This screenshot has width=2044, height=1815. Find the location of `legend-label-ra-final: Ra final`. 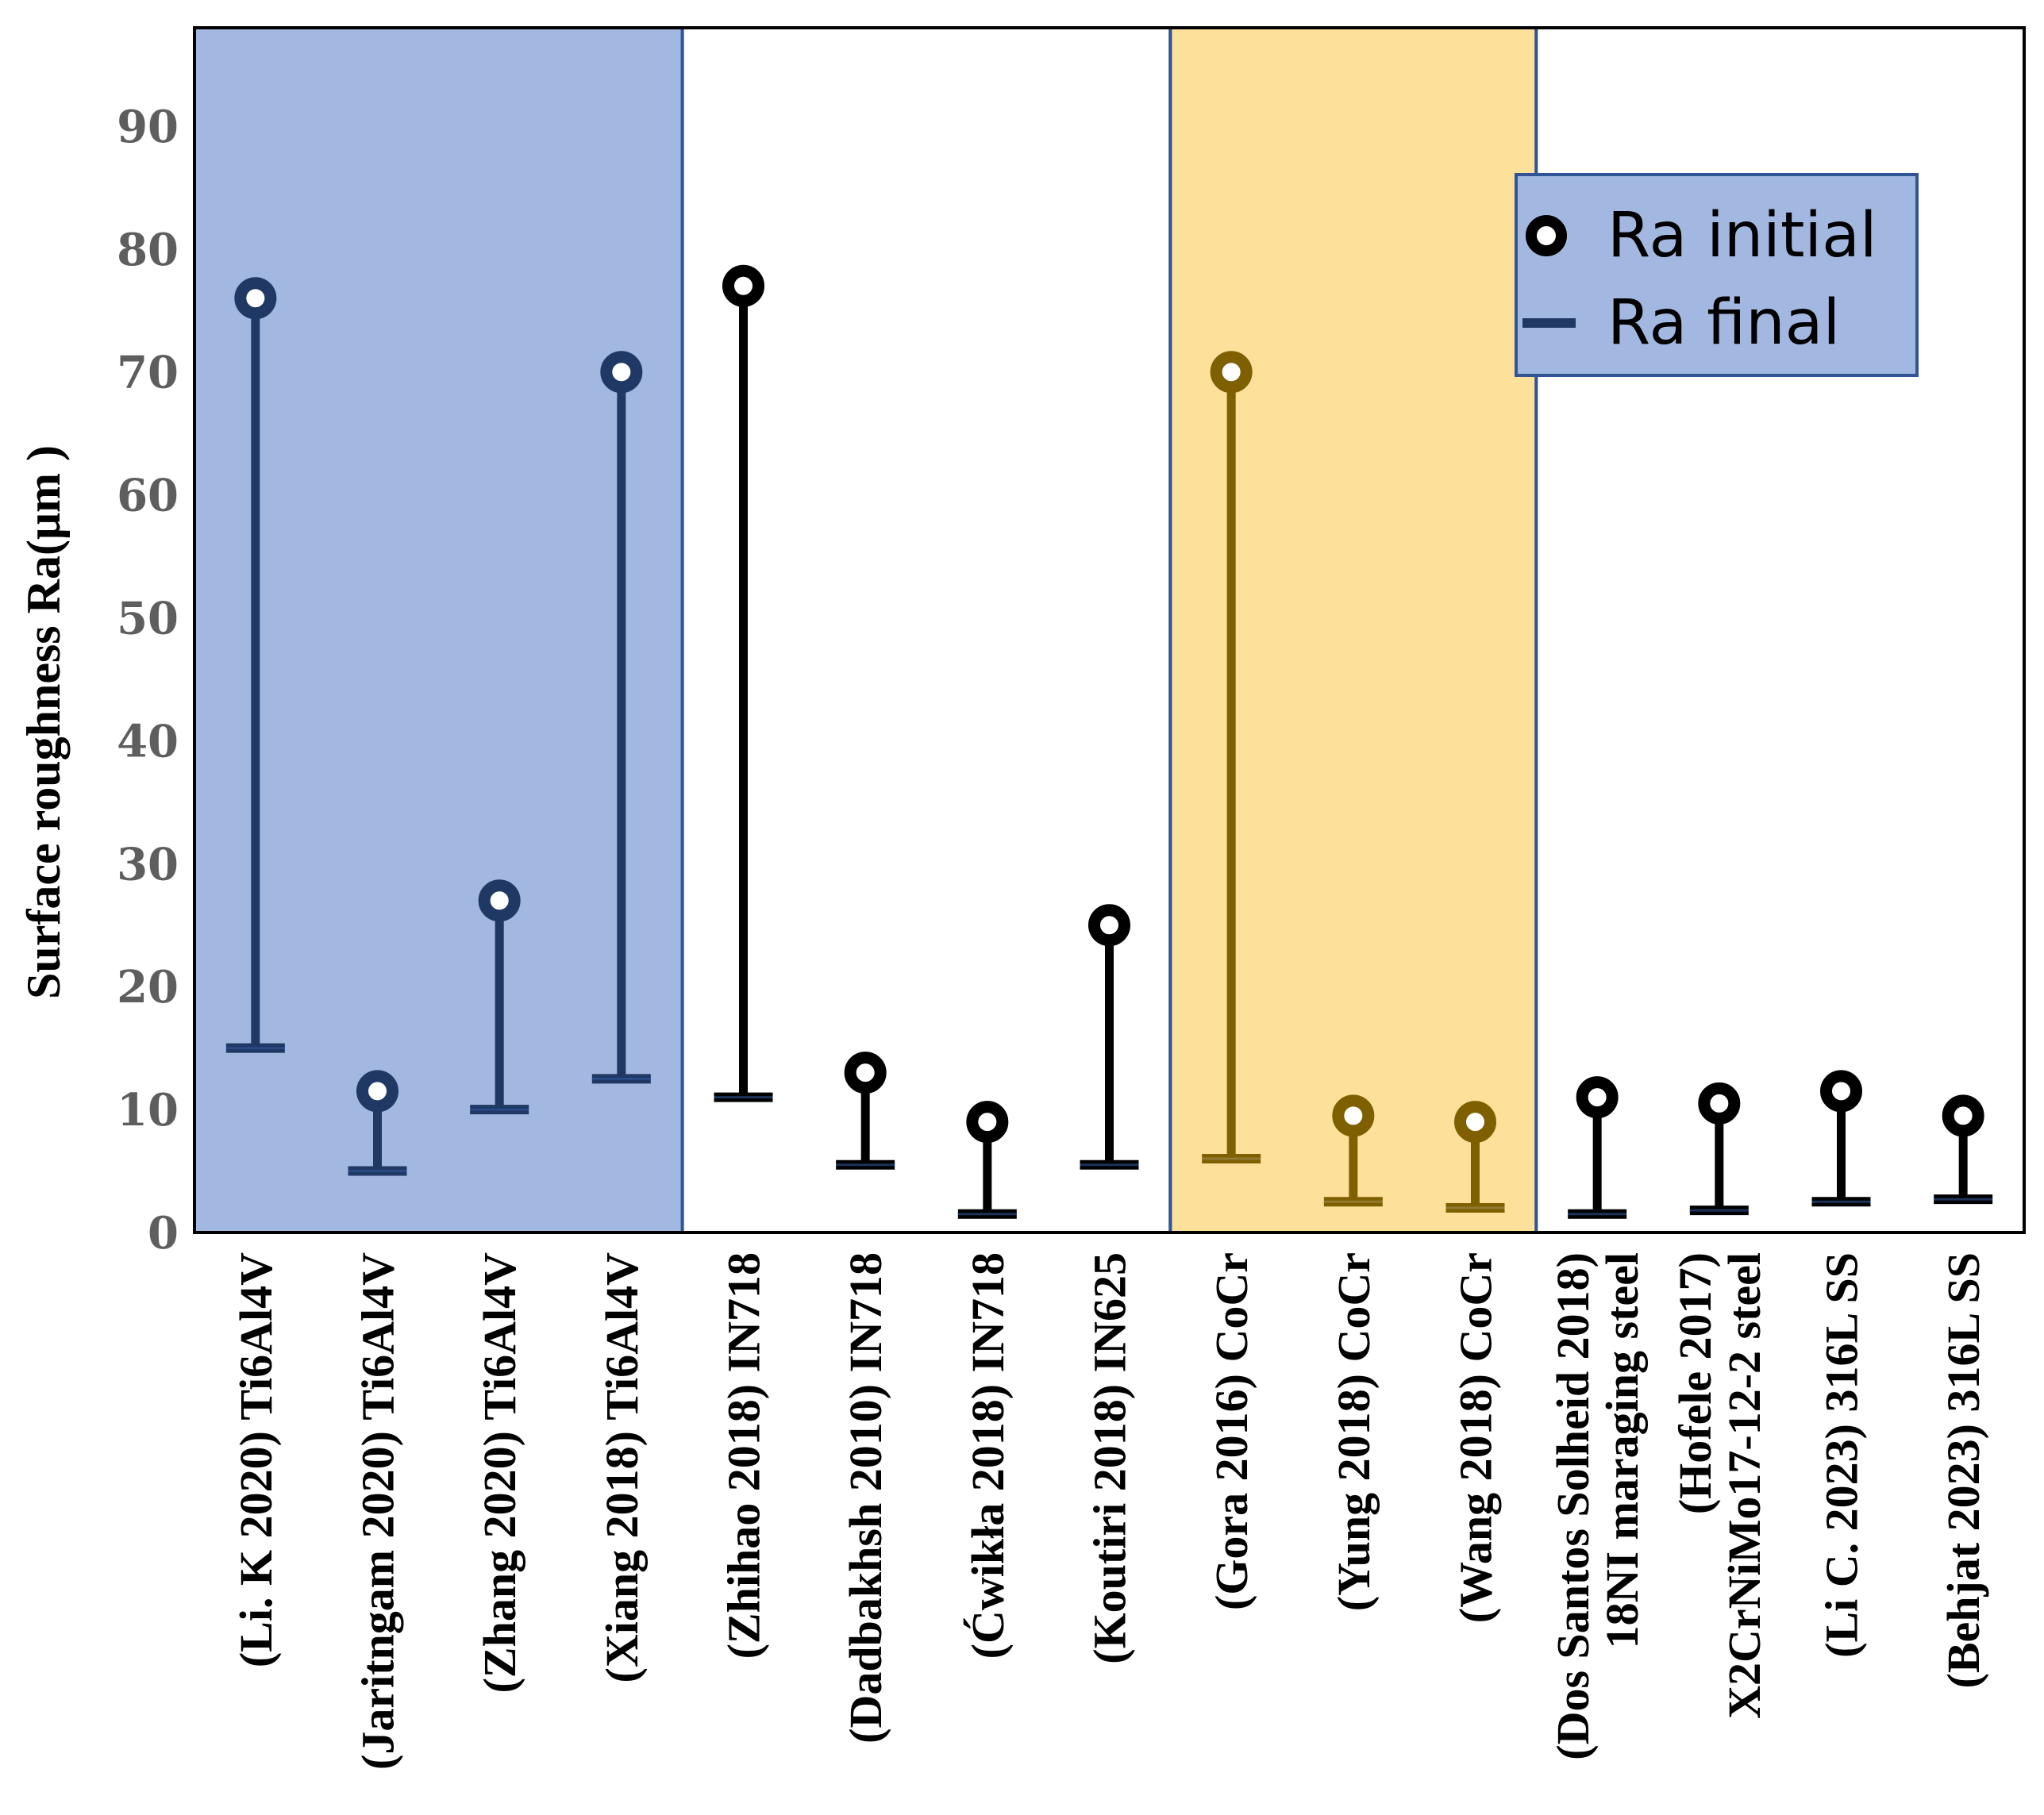

legend-label-ra-final: Ra final is located at coordinates (1723, 323).